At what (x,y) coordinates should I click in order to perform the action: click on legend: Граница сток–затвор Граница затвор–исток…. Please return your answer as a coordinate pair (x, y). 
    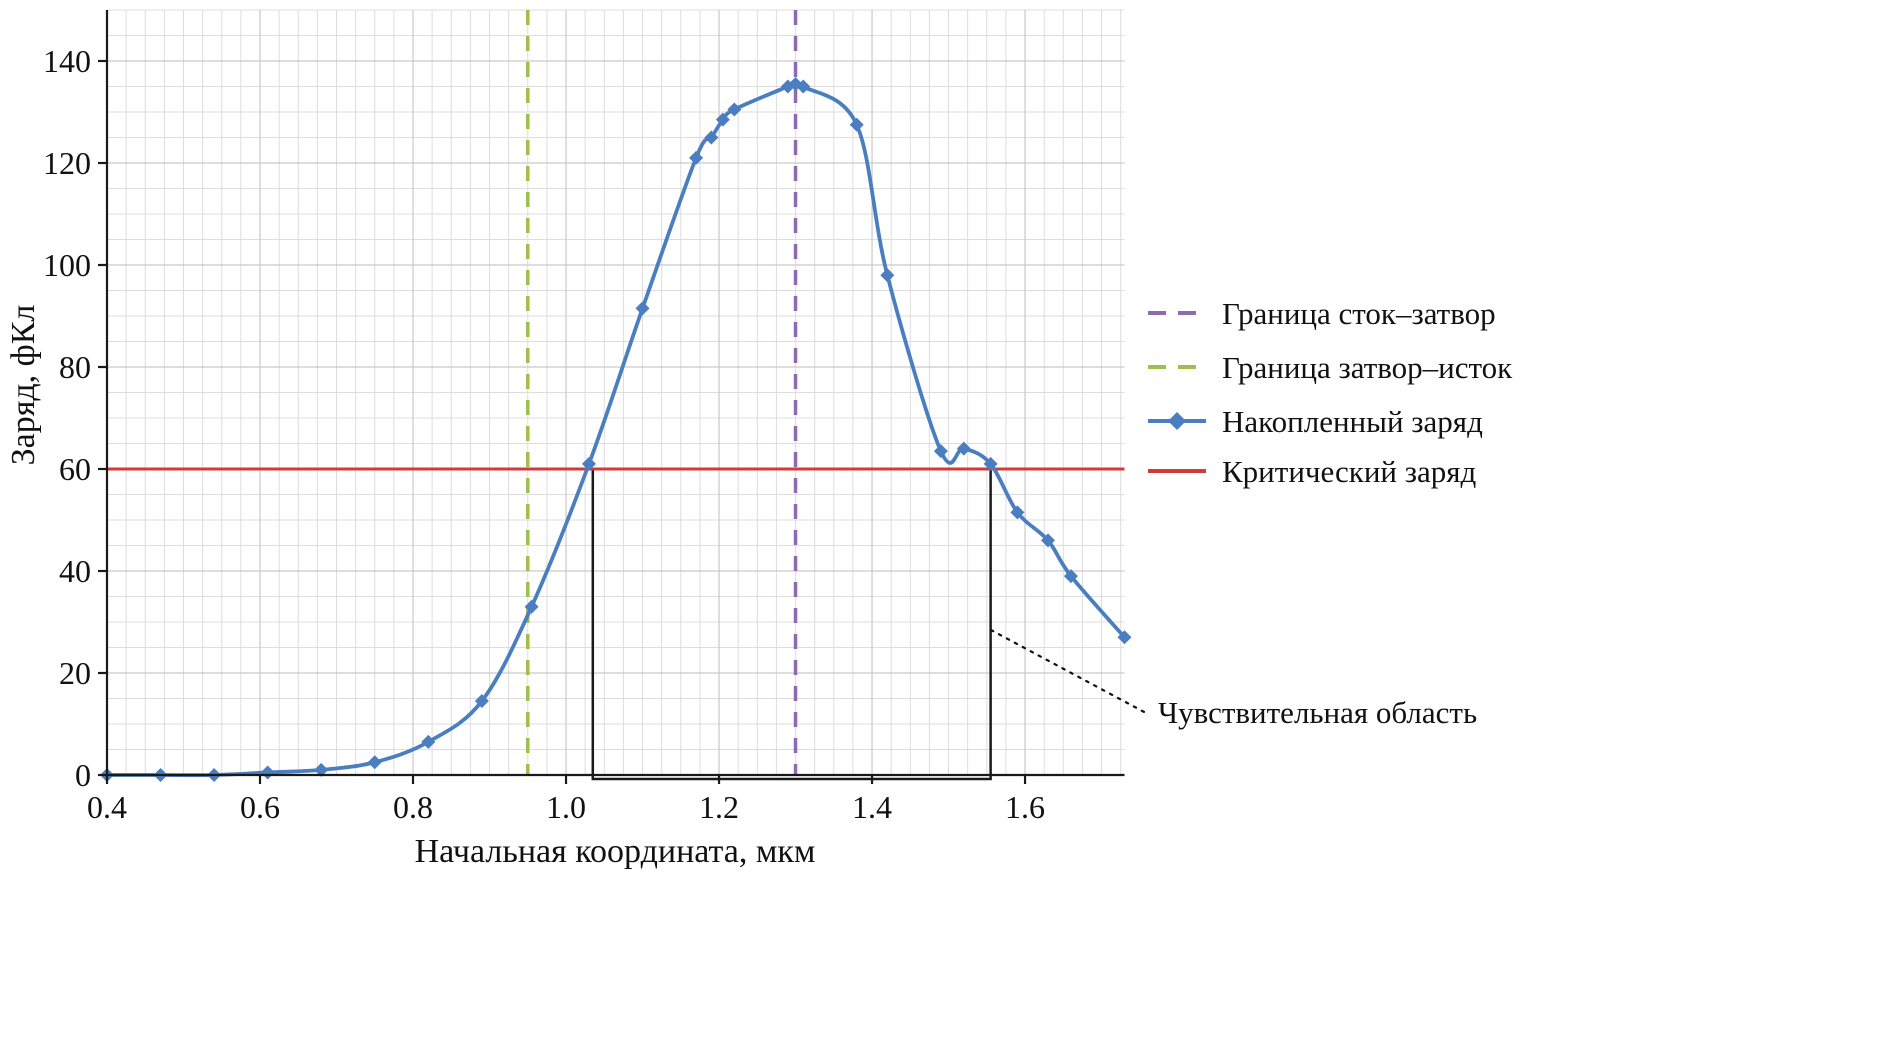
    Looking at the image, I should click on (1330, 392).